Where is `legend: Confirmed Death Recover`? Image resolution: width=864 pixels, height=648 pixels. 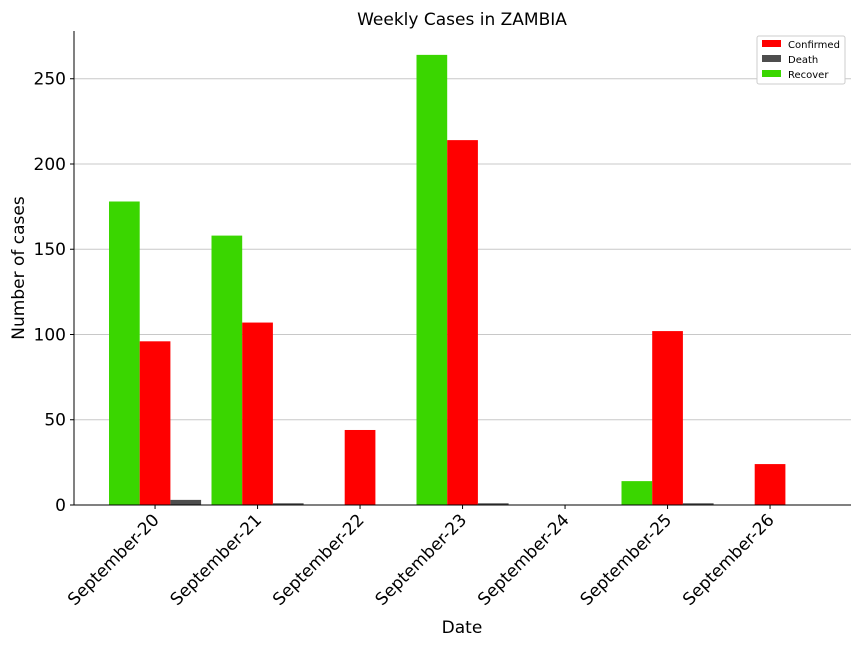 legend: Confirmed Death Recover is located at coordinates (801, 60).